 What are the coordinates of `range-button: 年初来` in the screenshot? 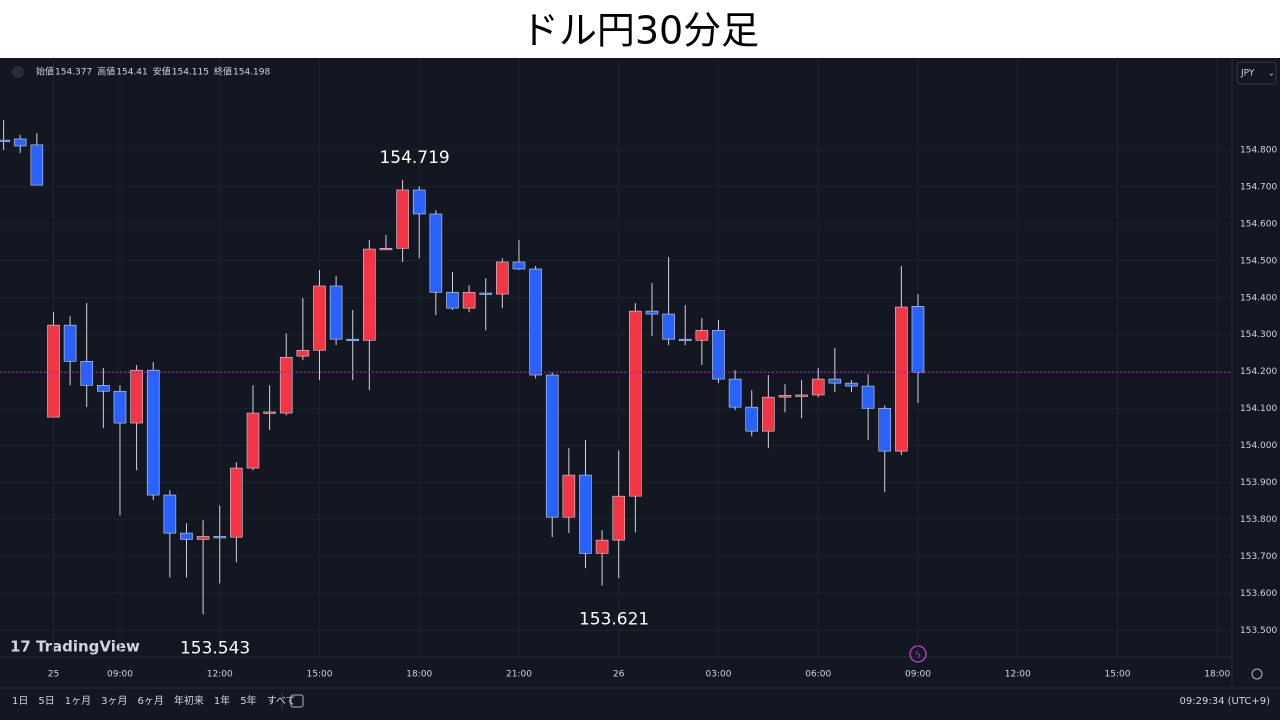 It's located at (189, 700).